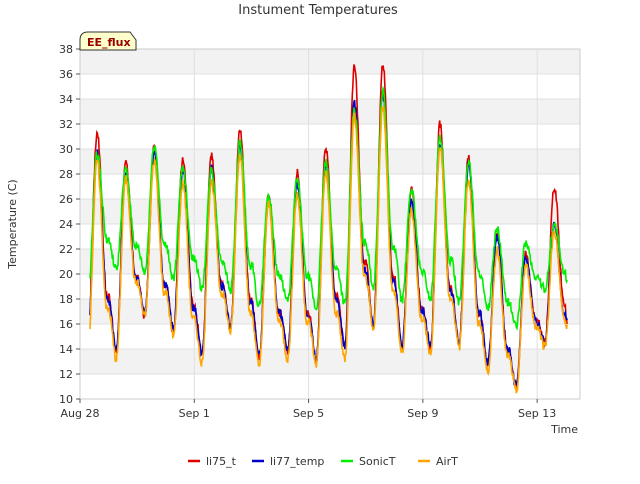 This screenshot has height=484, width=640. I want to click on x-tick-label: Sep 5, so click(308, 413).